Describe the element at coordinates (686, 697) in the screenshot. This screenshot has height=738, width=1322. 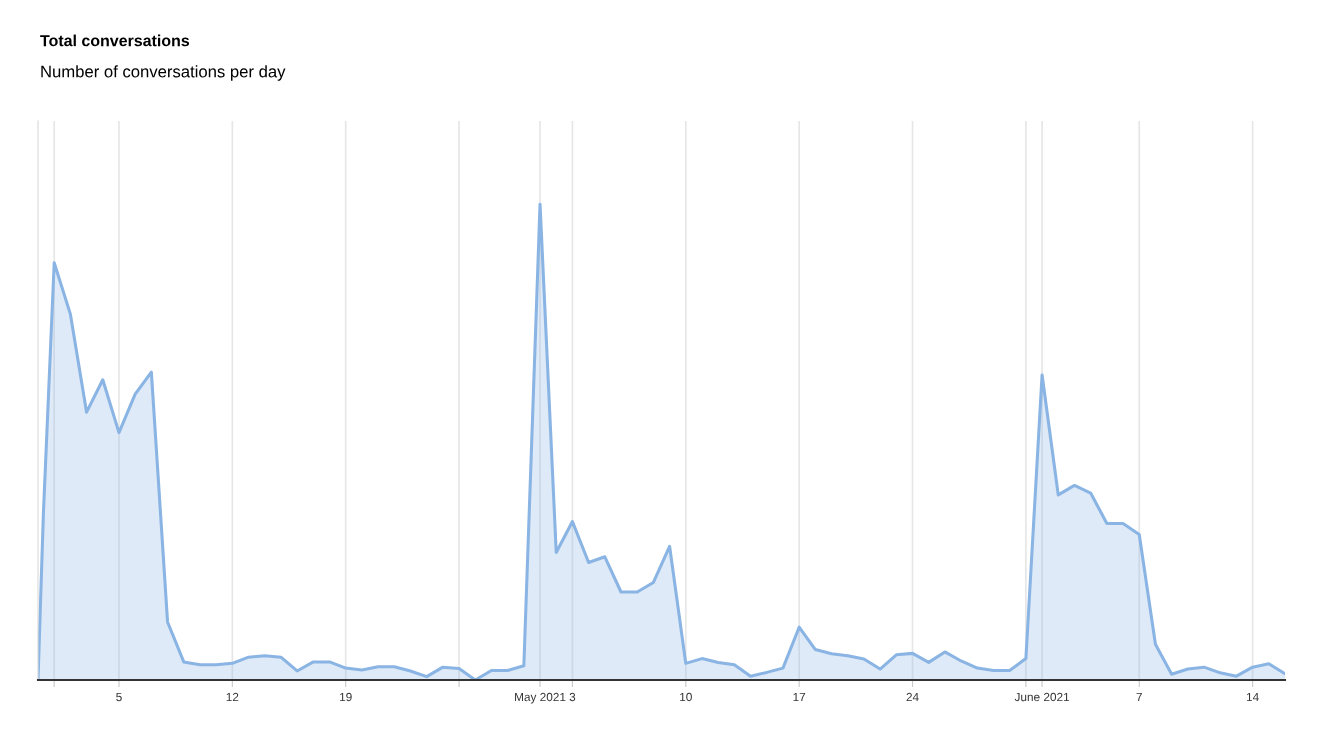
I see `x-tick-label: 10` at that location.